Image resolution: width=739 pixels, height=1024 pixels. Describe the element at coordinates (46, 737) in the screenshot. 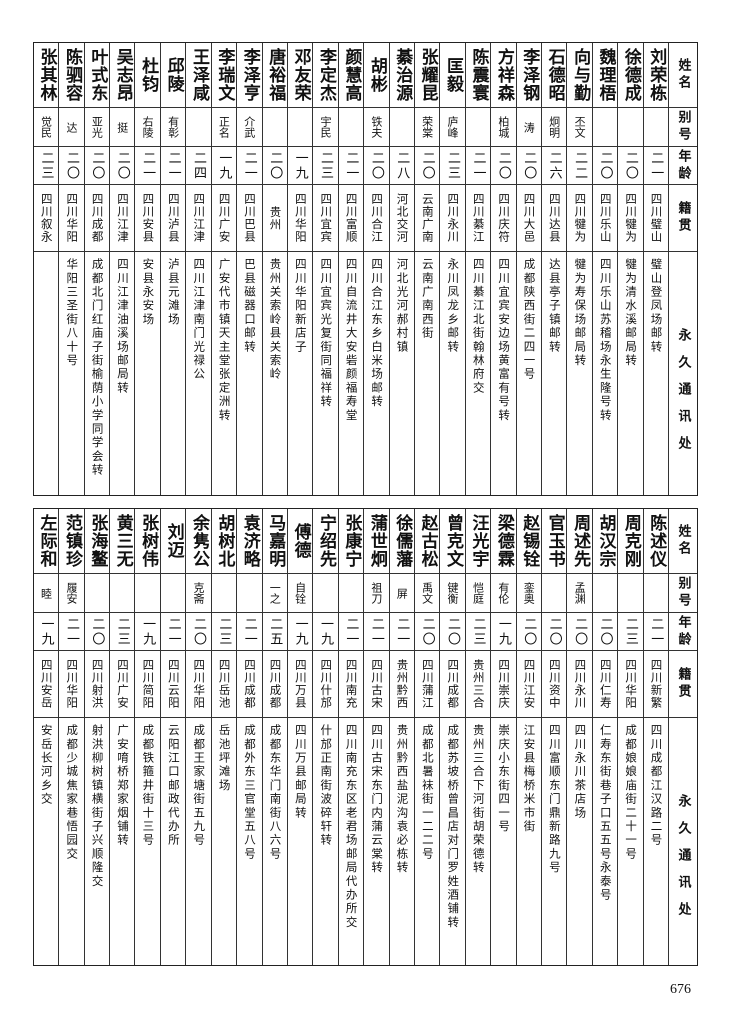

I see `person-column: 左际和睦一九 四川安岳 安岳长河乡交` at that location.